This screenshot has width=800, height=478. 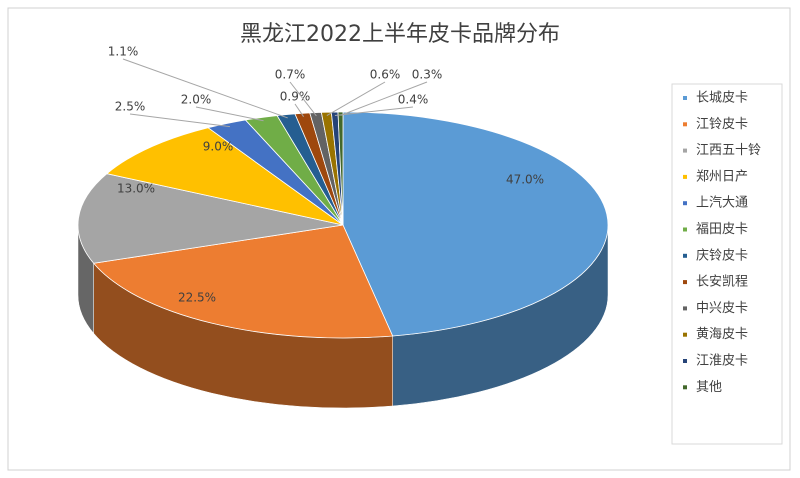 I want to click on data-label: 9.0%, so click(x=218, y=147).